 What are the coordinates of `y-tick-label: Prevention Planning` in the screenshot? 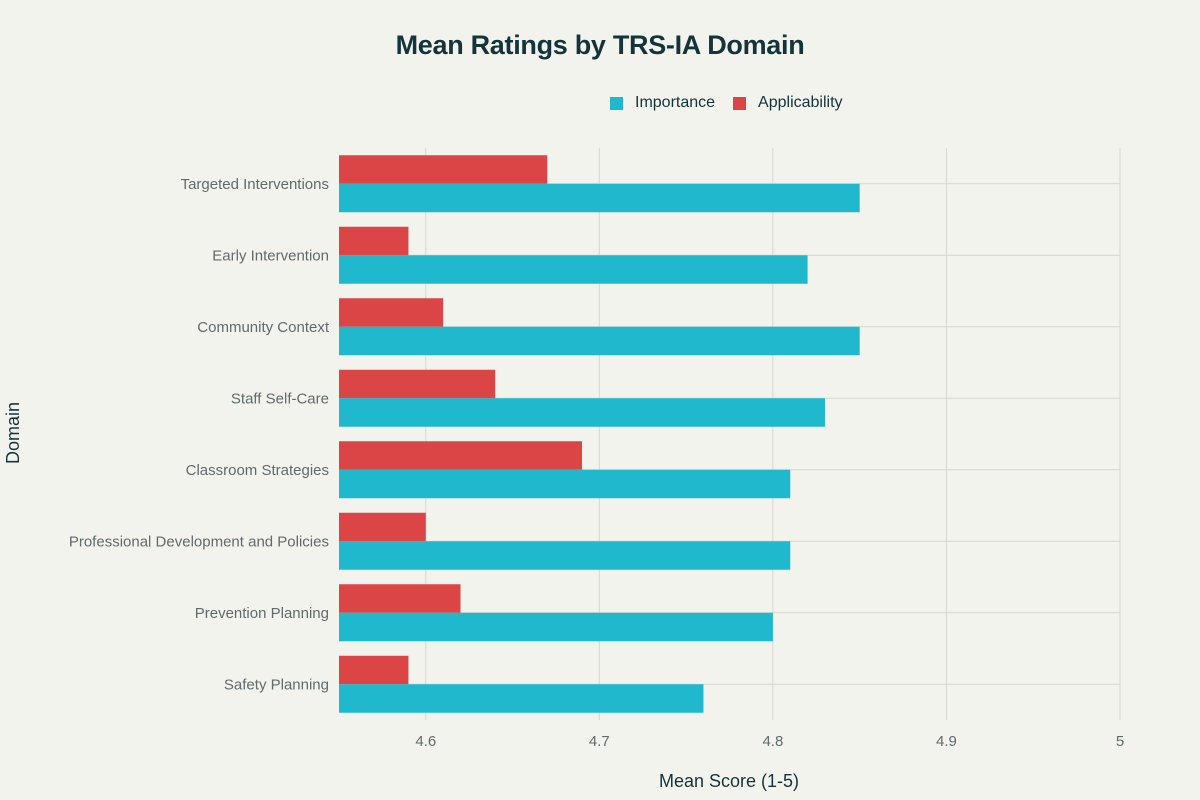 It's located at (262, 613).